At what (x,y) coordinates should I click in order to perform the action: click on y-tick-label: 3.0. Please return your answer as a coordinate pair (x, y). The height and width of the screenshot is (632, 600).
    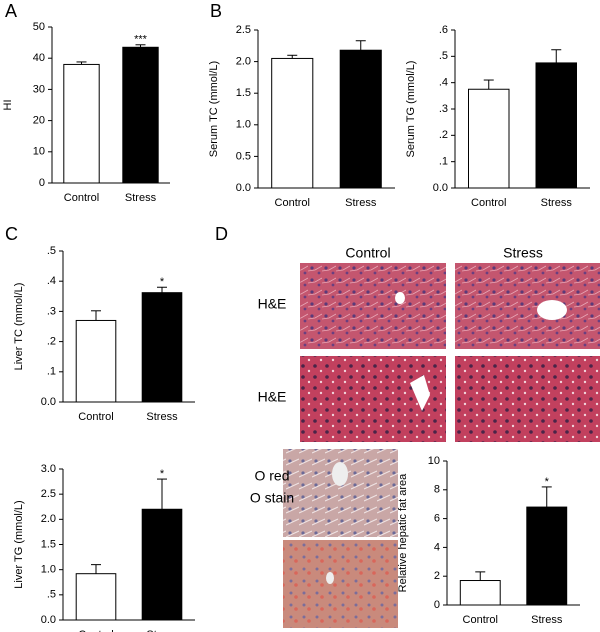
    Looking at the image, I should click on (48, 469).